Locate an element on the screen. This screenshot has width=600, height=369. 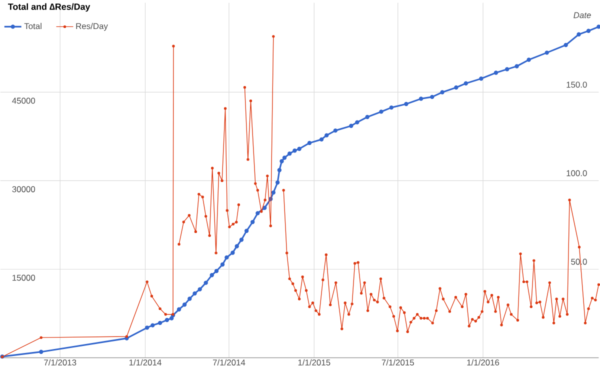
y2-tick-label: 150.0 is located at coordinates (576, 85).